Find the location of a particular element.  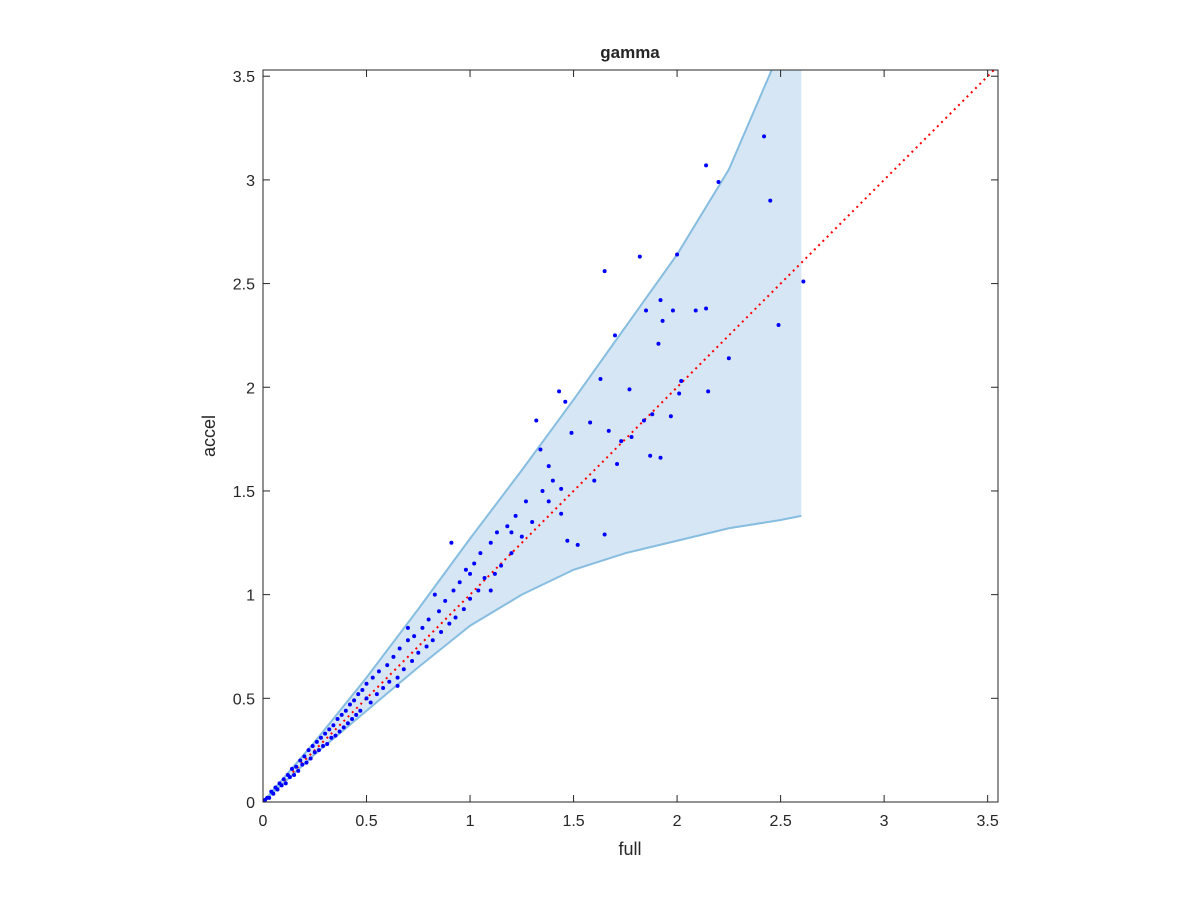

y-tick-label: 0.5 is located at coordinates (244, 699).